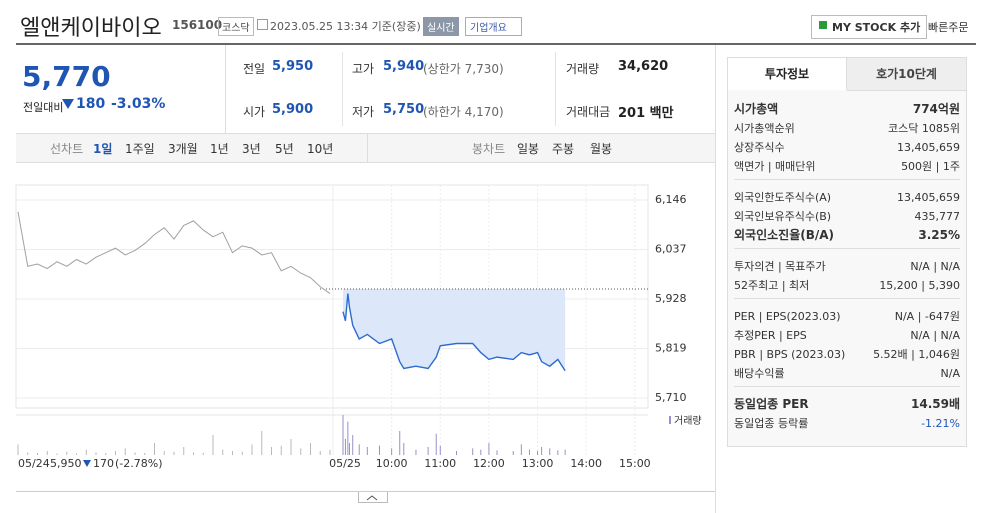 This screenshot has height=513, width=1001. Describe the element at coordinates (103, 149) in the screenshot. I see `period-tab: 1일` at that location.